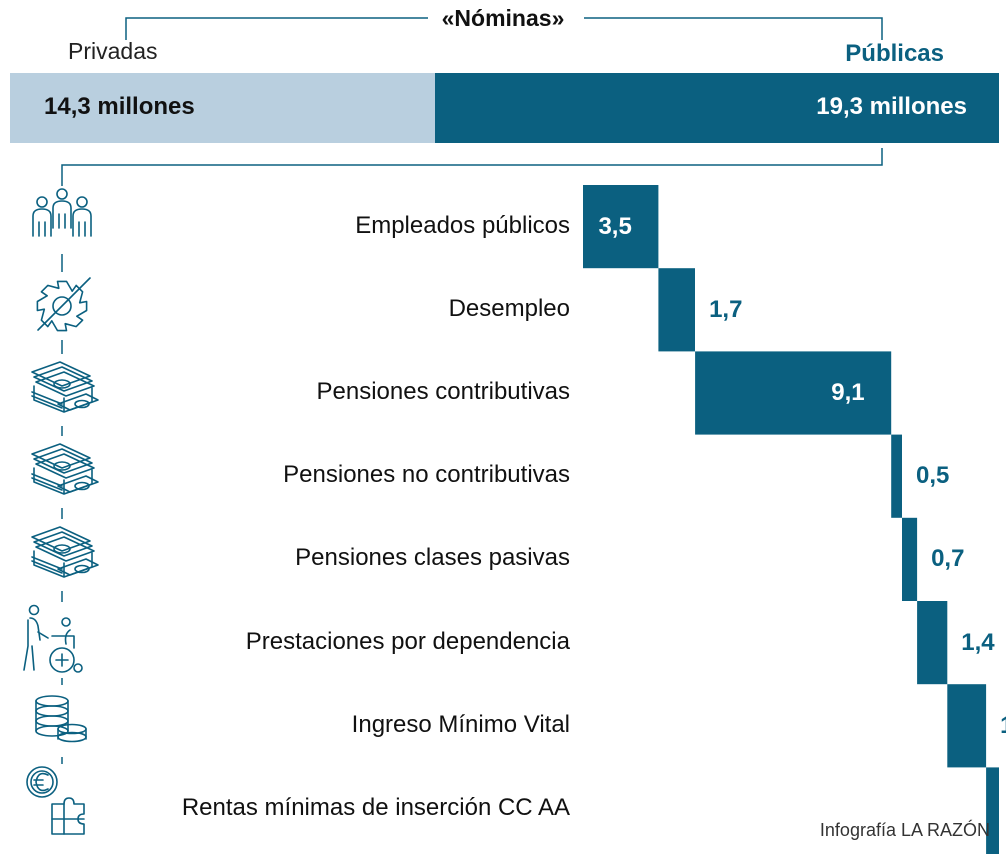 The width and height of the screenshot is (1006, 854). I want to click on value-label: 3,5, so click(615, 226).